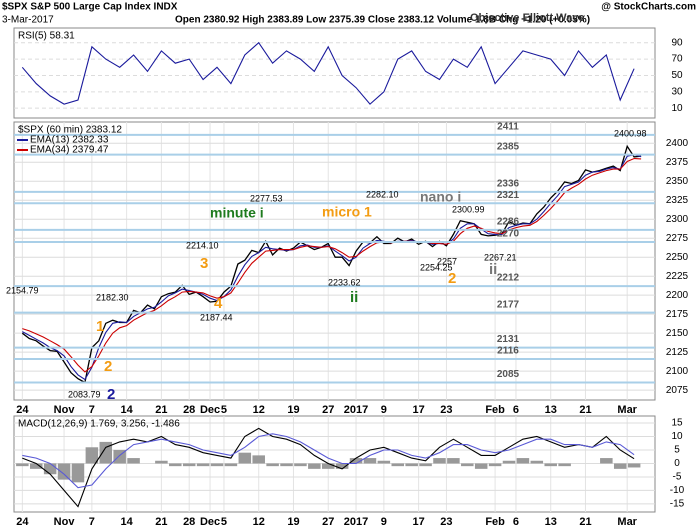  I want to click on y-tick-label: 2325, so click(677, 200).